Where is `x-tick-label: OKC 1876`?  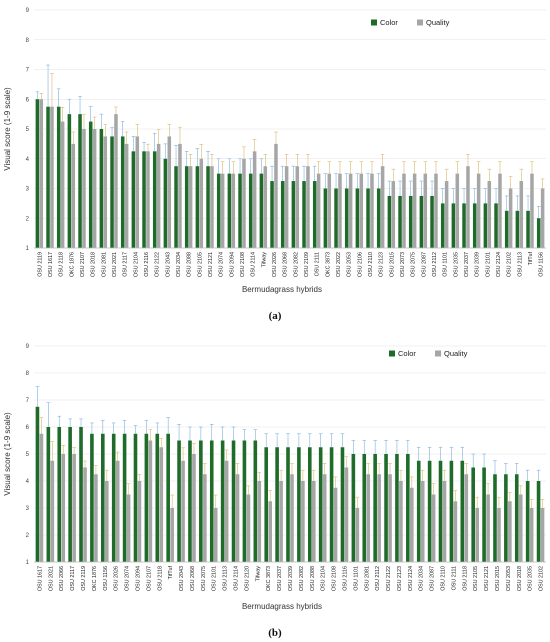
x-tick-label: OKC 1876 is located at coordinates (95, 578).